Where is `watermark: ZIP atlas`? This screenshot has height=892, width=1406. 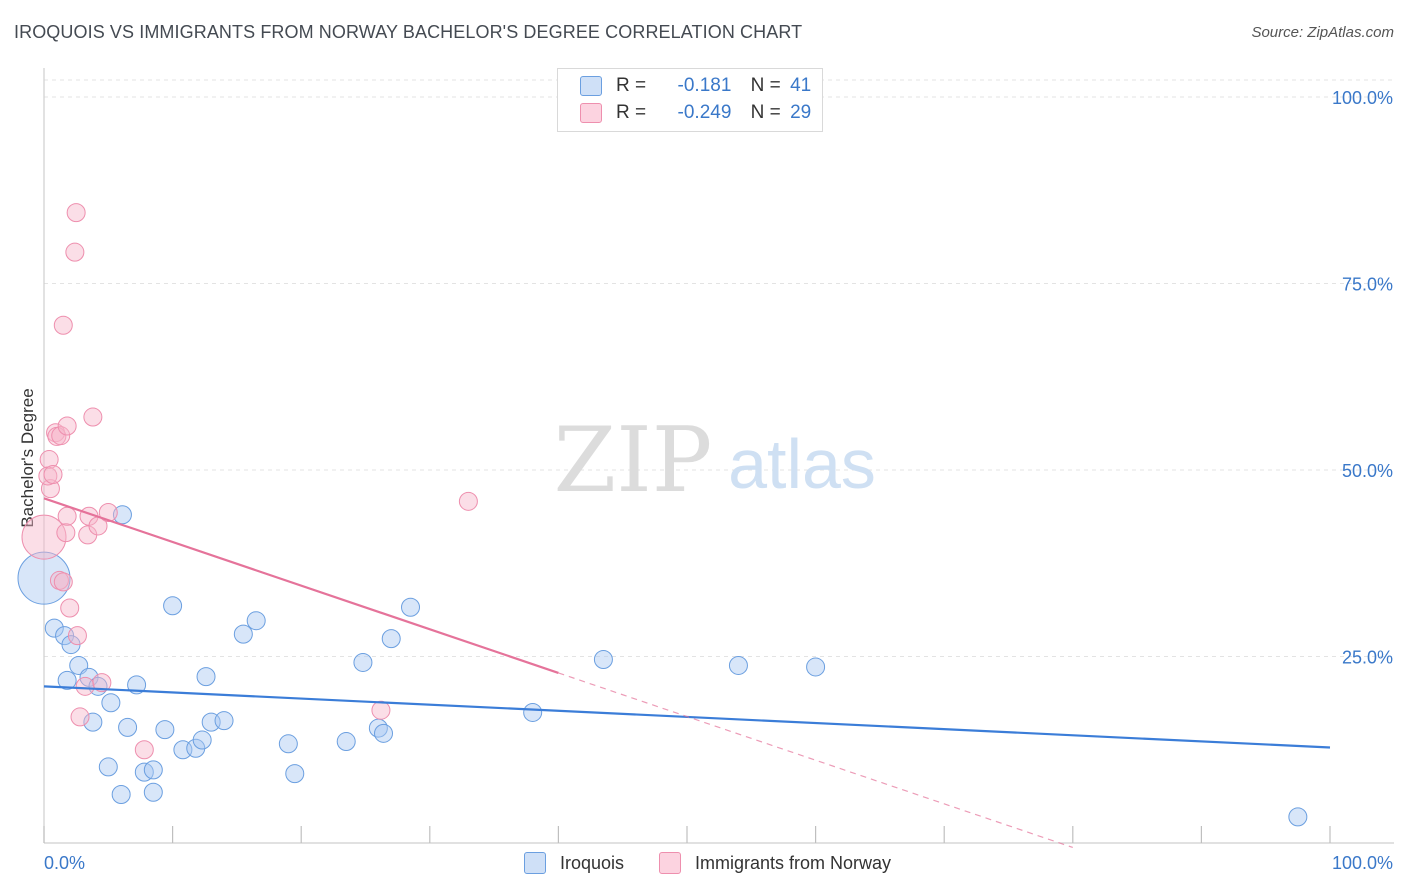
watermark: ZIP atlas is located at coordinates (715, 460).